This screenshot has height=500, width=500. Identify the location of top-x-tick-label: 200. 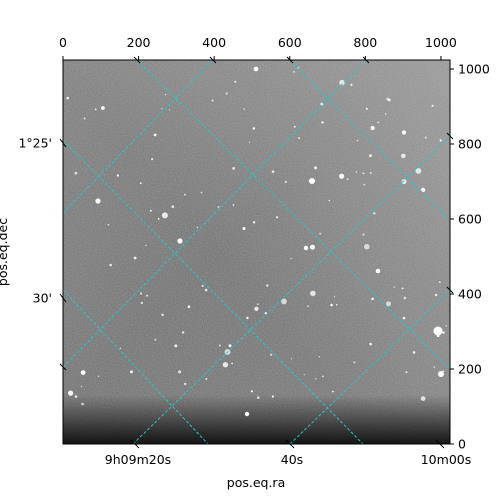
(139, 42).